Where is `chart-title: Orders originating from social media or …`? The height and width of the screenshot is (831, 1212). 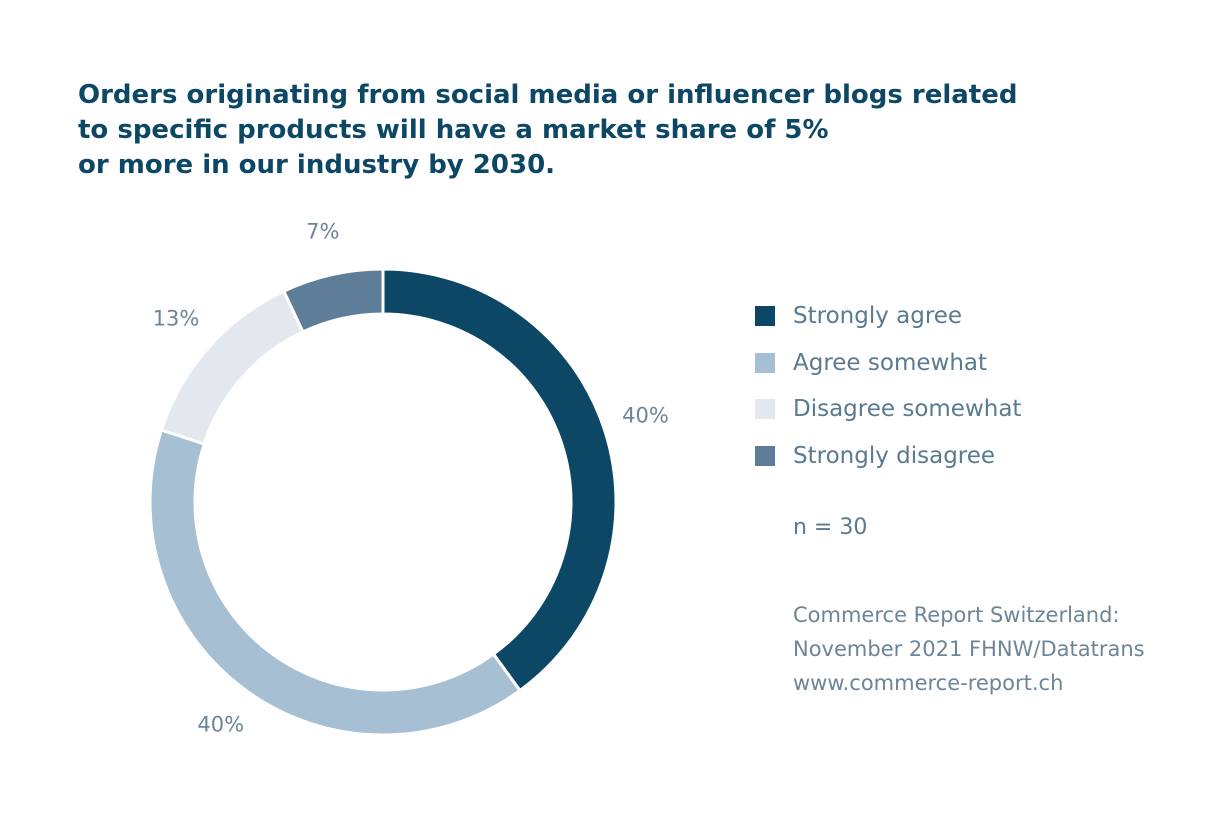
chart-title: Orders originating from social media or … is located at coordinates (548, 130).